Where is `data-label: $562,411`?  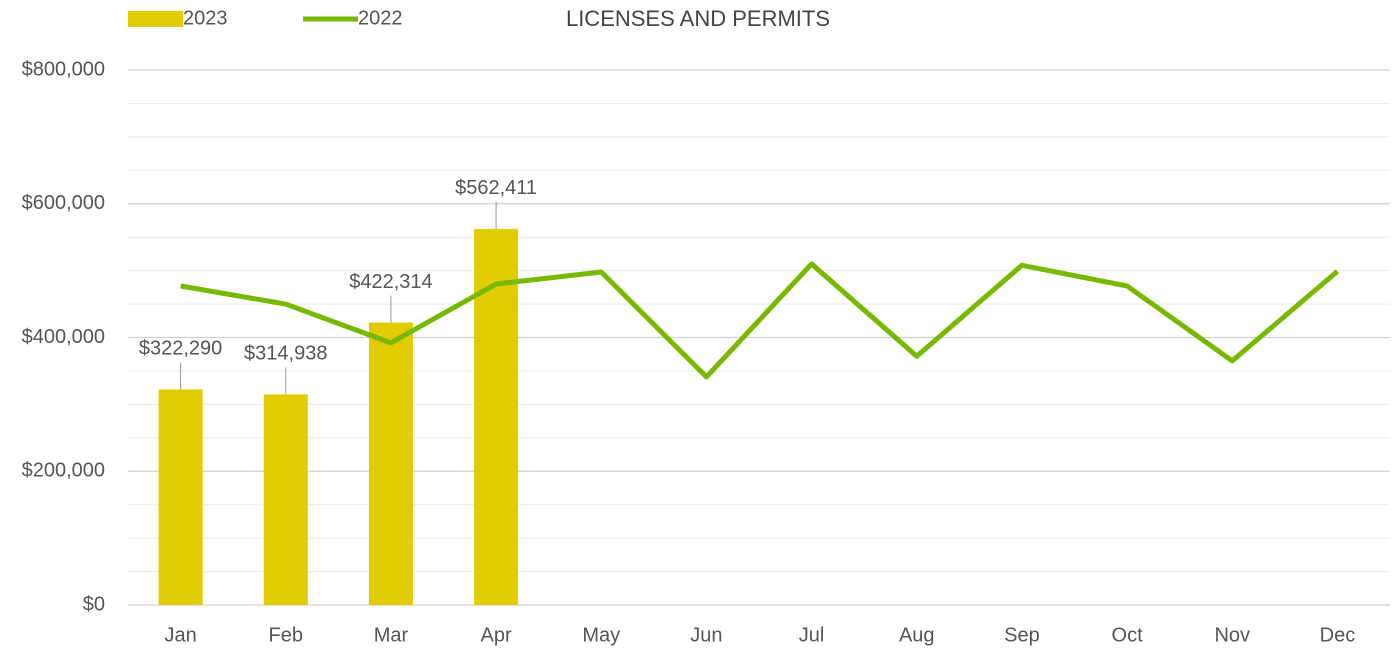
data-label: $562,411 is located at coordinates (496, 188).